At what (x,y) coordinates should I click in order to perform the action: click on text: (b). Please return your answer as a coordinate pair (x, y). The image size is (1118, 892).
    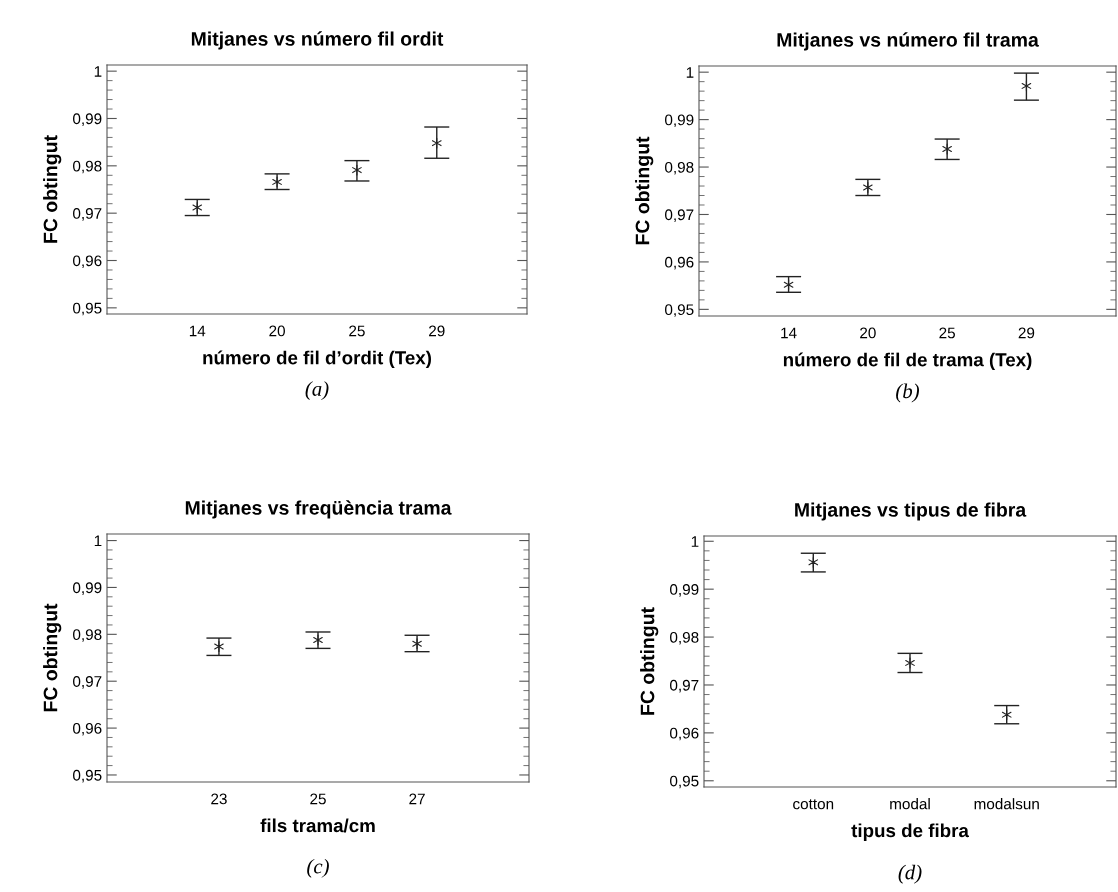
    Looking at the image, I should click on (907, 393).